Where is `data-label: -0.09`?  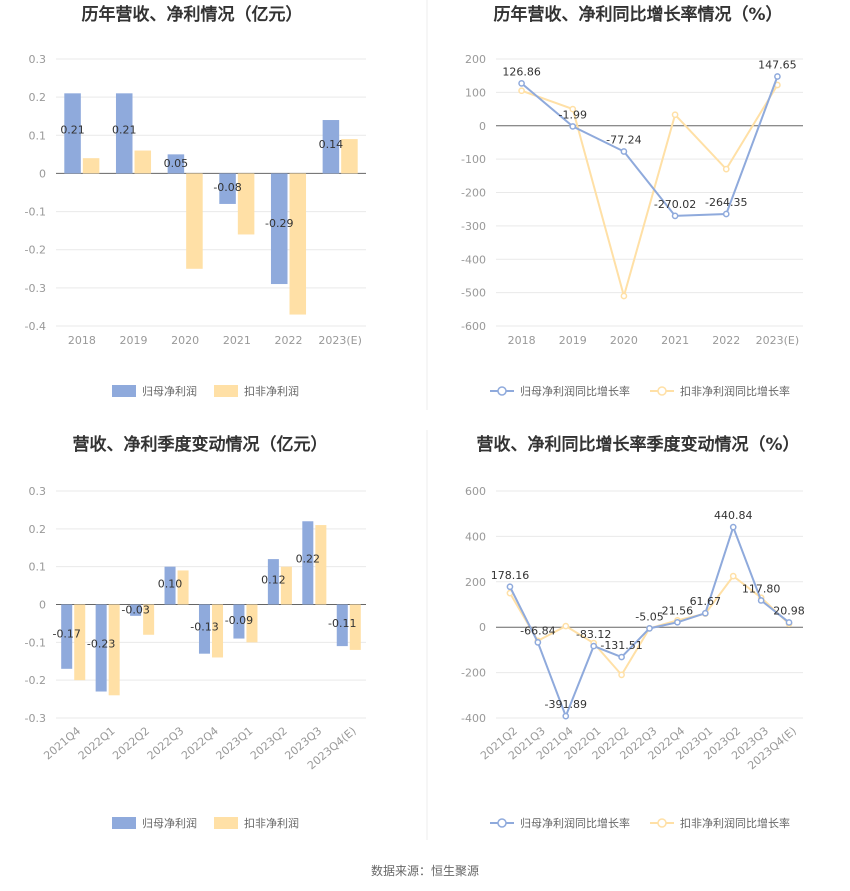 data-label: -0.09 is located at coordinates (239, 620).